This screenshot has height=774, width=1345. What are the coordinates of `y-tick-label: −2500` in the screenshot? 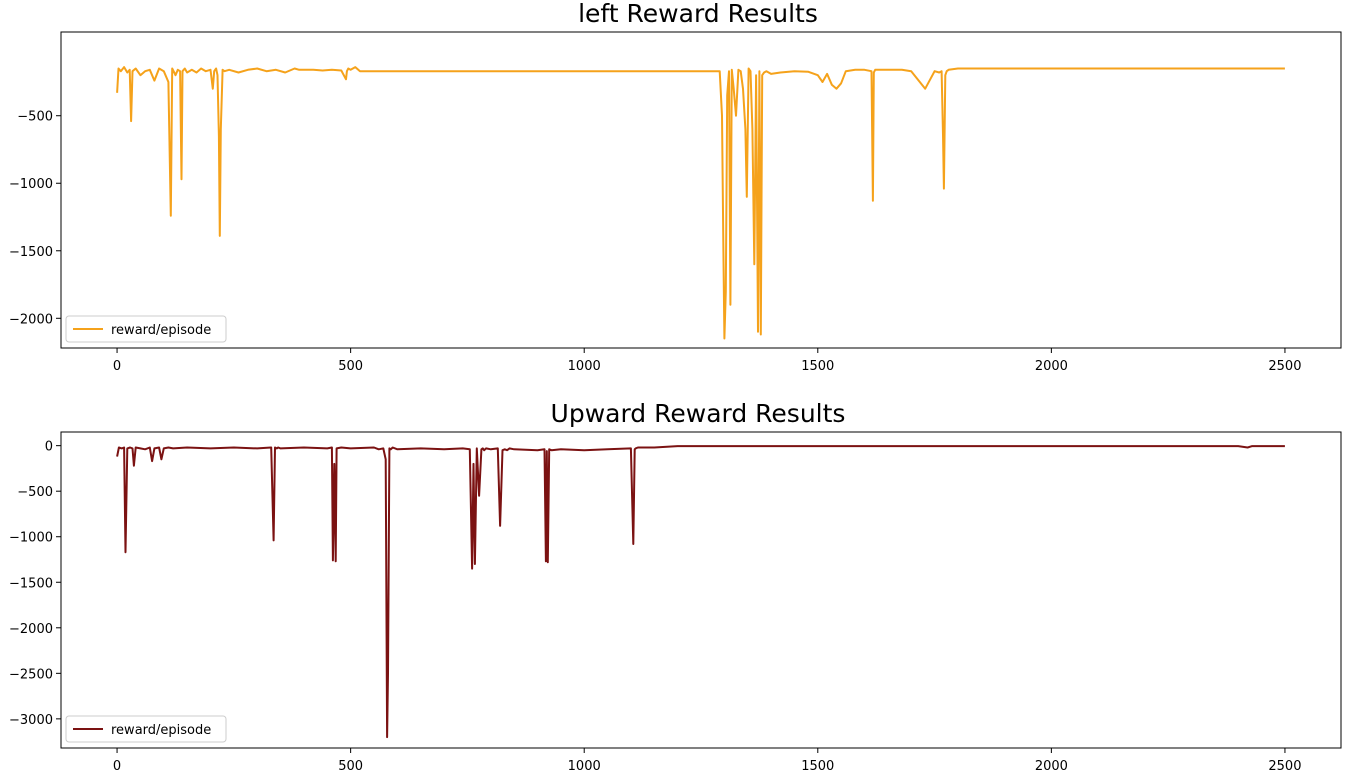 It's located at (31, 674).